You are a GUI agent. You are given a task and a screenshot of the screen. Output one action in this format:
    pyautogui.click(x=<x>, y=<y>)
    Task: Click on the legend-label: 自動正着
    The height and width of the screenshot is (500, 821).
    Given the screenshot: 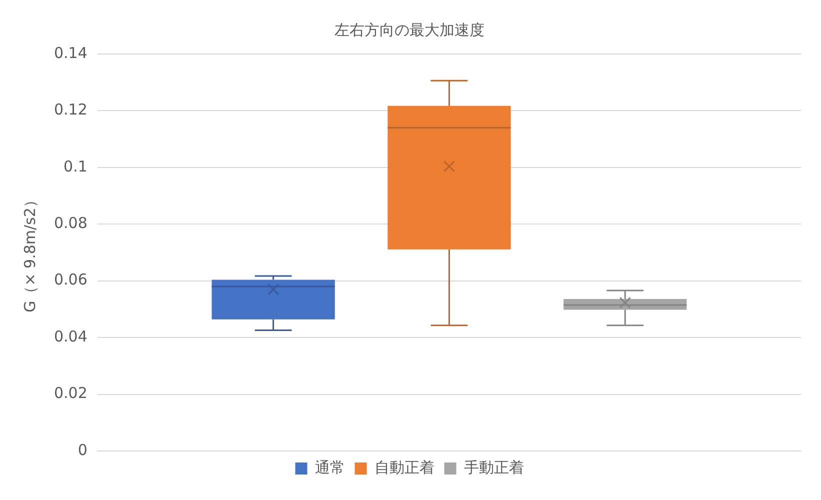 What is the action you would take?
    pyautogui.click(x=404, y=467)
    